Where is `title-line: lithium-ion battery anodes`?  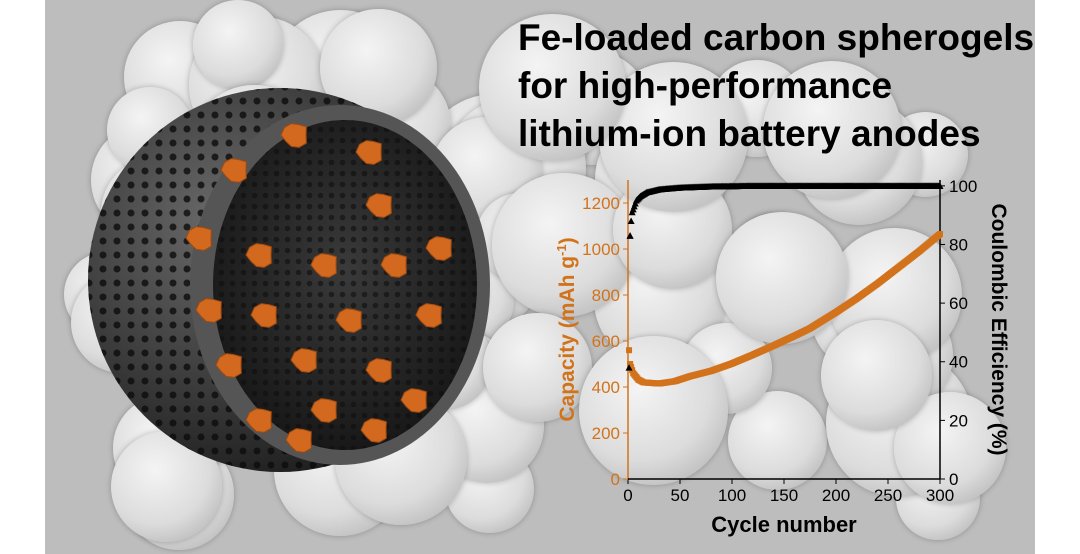
title-line: lithium-ion battery anodes is located at coordinates (749, 133).